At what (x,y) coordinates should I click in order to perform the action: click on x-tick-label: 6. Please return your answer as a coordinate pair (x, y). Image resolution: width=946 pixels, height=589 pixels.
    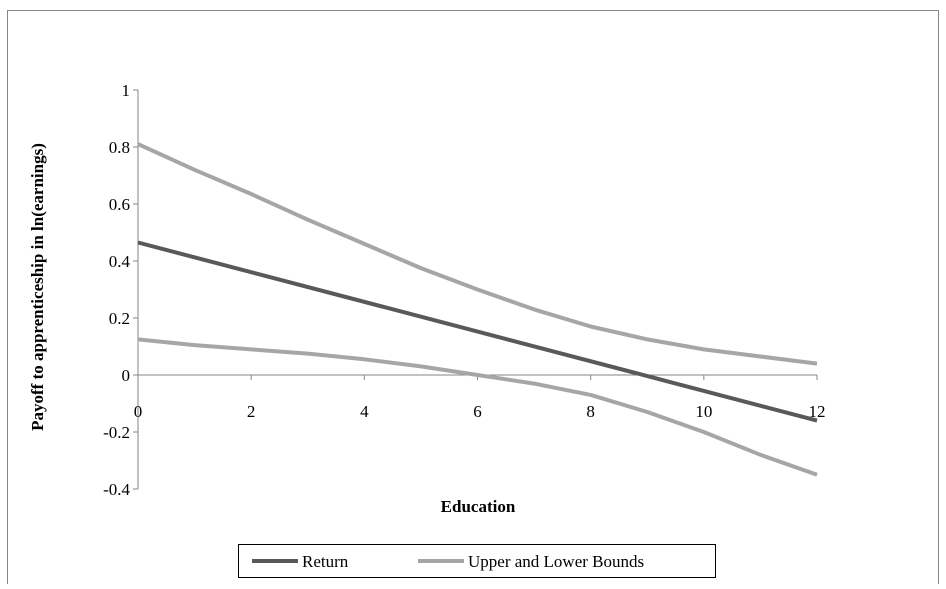
    Looking at the image, I should click on (477, 411).